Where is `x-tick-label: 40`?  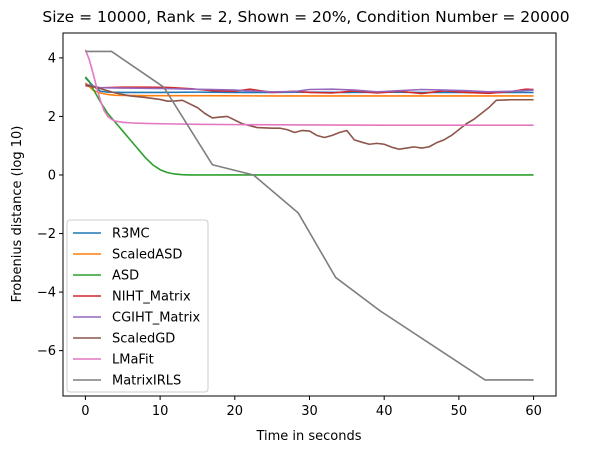 x-tick-label: 40 is located at coordinates (384, 411).